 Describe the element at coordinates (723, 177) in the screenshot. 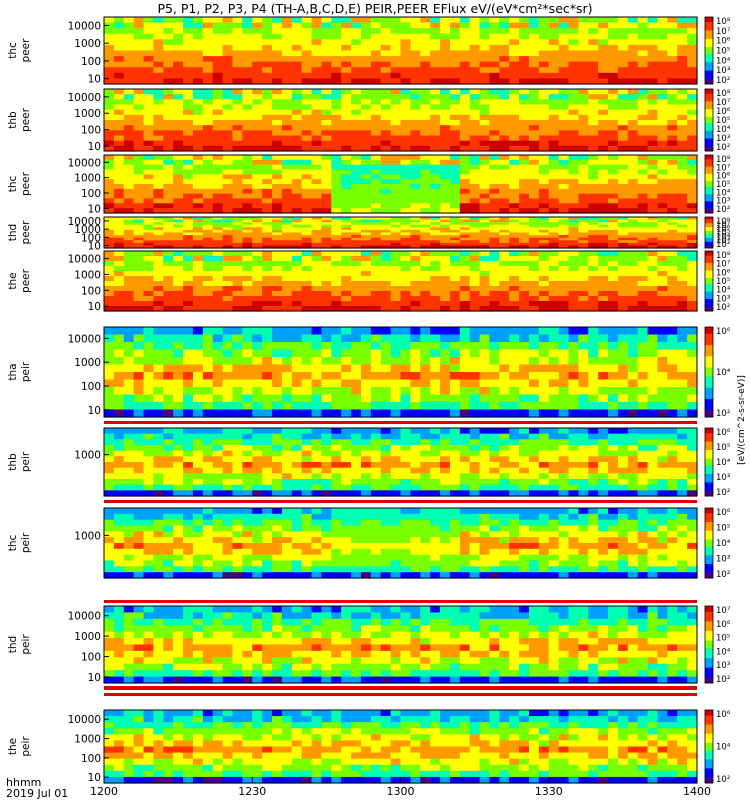

I see `colorbar-tick-label: 10⁶` at that location.